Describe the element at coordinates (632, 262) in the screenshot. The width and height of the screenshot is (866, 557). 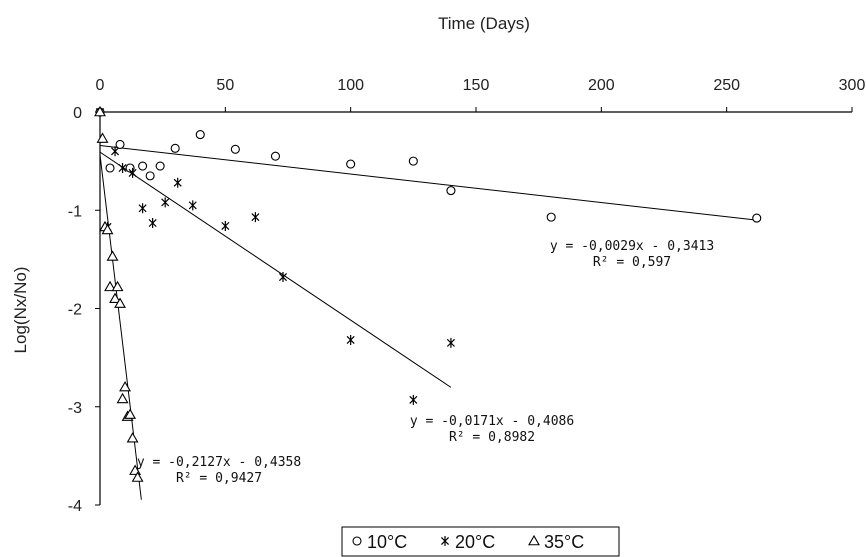
I see `fit-r-squared: R² = 0,597` at that location.